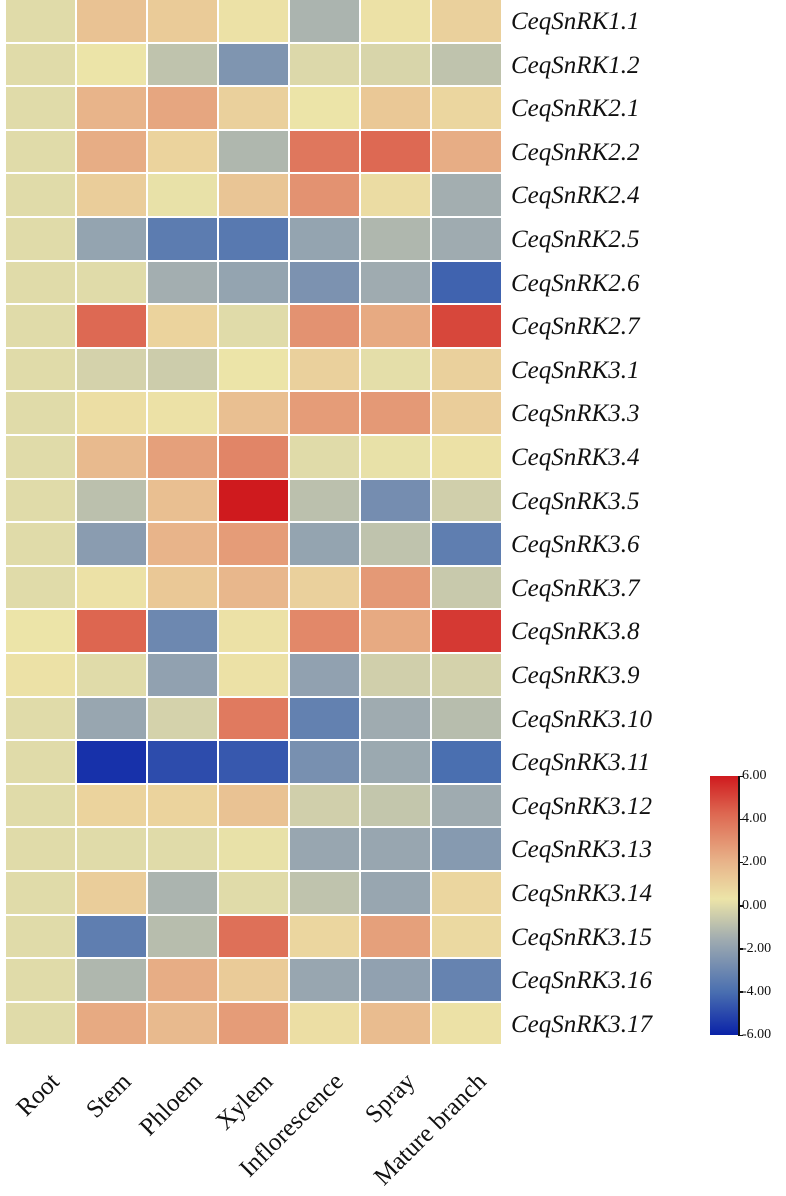 The height and width of the screenshot is (1196, 786). What do you see at coordinates (111, 805) in the screenshot?
I see `heatmap-cell: 0.9` at bounding box center [111, 805].